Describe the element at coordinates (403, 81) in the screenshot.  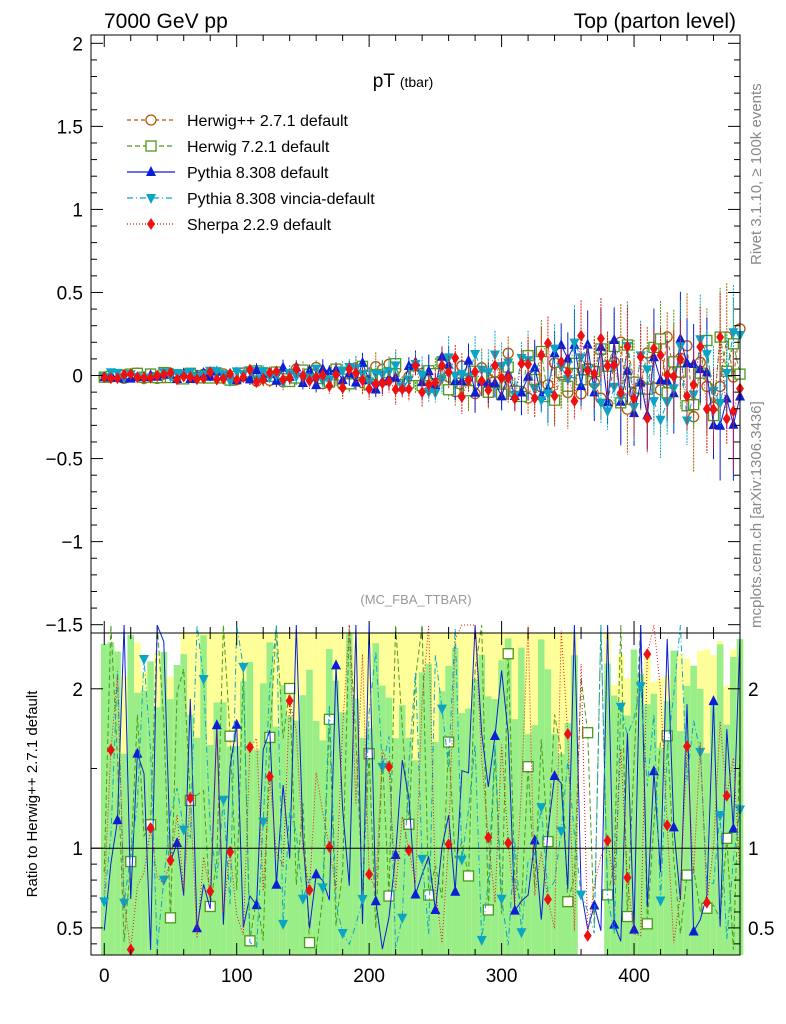
I see `main-title: pT (tbar)` at that location.